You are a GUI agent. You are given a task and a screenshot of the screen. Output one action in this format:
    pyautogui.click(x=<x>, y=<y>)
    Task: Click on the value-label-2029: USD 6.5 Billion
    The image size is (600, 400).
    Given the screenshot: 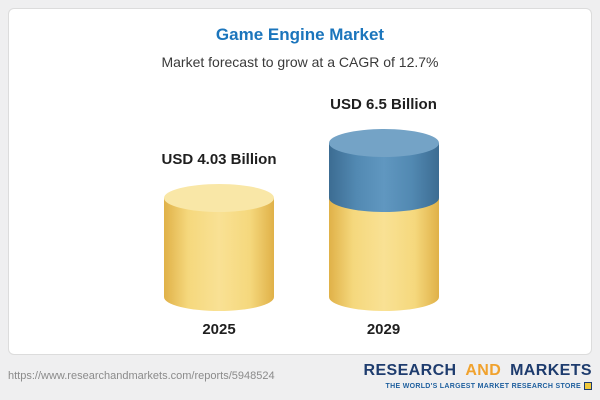 What is the action you would take?
    pyautogui.click(x=383, y=105)
    